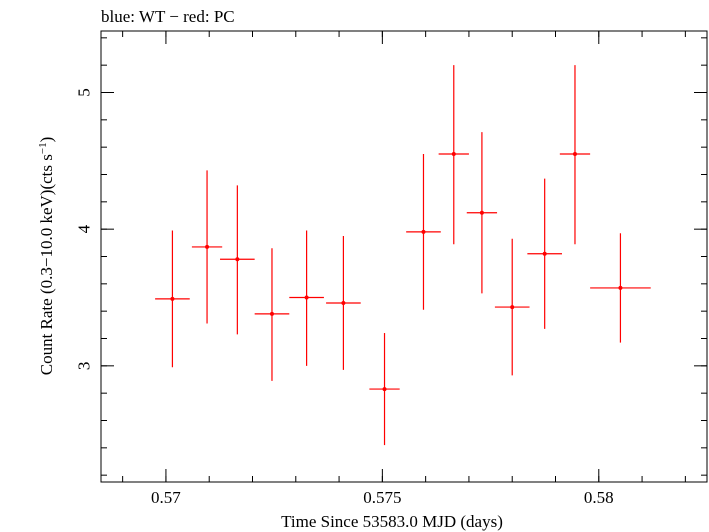  Describe the element at coordinates (46, 264) in the screenshot. I see `y-axis-label-main: Count Rate (0.3−10.0 keV)(cts s` at that location.